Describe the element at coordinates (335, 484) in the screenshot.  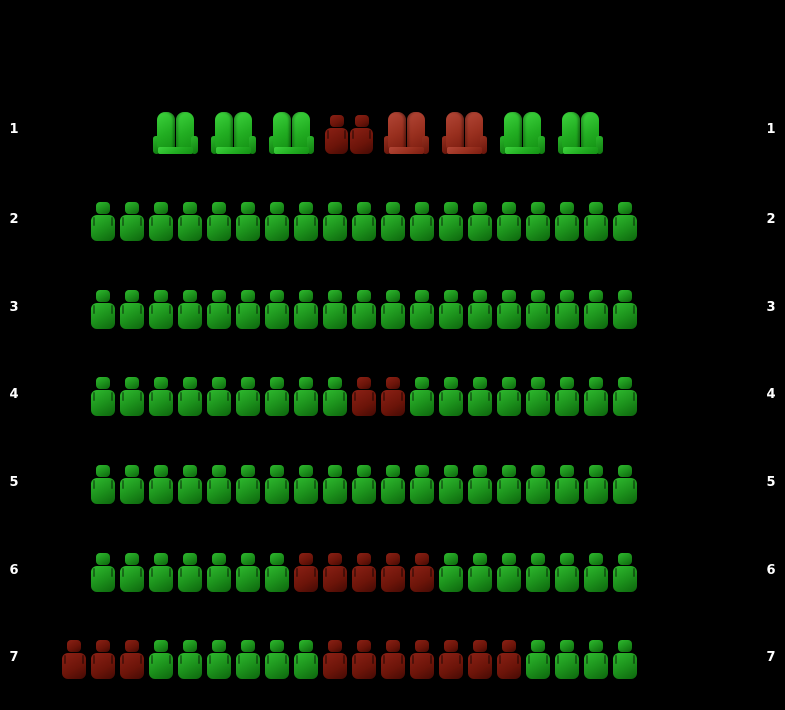
I see `seat-row5-9-available` at that location.